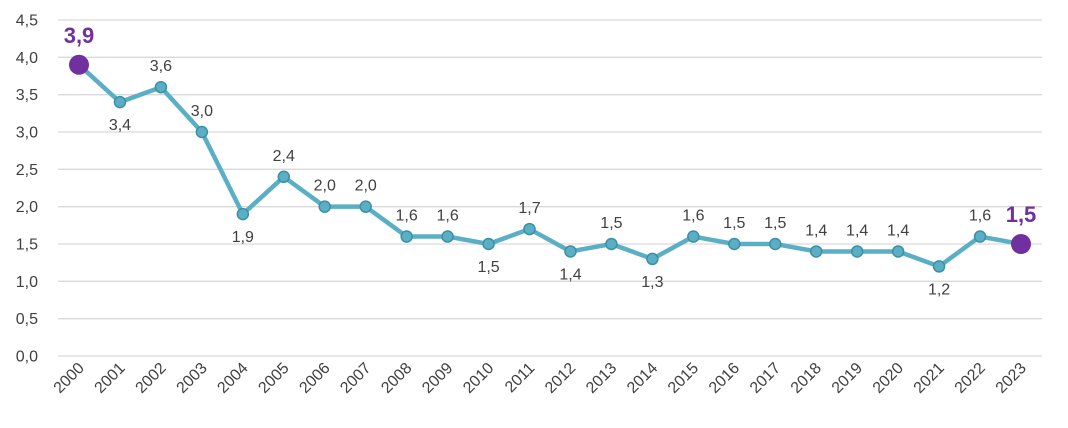  I want to click on x-tick-label: 2007, so click(355, 378).